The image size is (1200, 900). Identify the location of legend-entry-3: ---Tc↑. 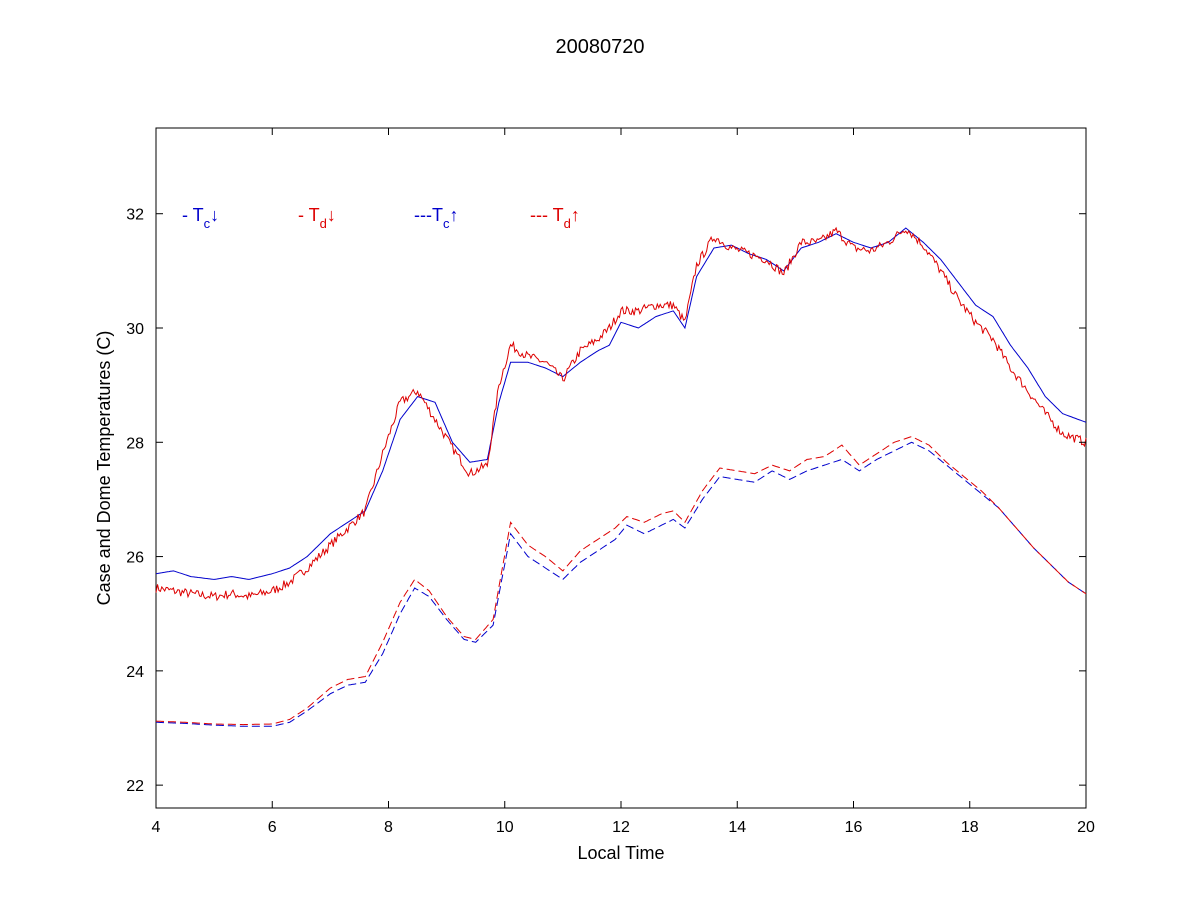
(436, 218).